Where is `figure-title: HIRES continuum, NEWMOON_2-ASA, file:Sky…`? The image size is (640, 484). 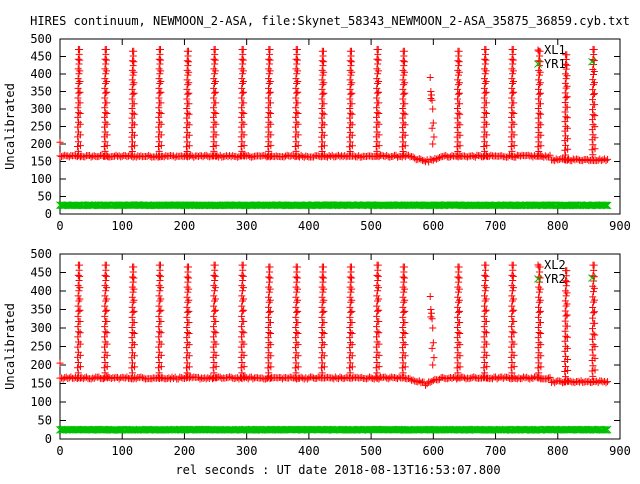 figure-title: HIRES continuum, NEWMOON_2-ASA, file:Sky… is located at coordinates (330, 21).